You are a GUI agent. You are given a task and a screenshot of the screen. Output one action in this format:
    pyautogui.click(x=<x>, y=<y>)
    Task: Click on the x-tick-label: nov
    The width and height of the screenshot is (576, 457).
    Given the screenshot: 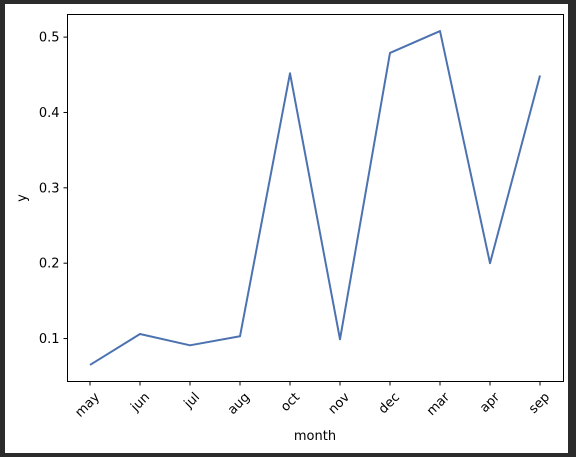 What is the action you would take?
    pyautogui.click(x=340, y=404)
    